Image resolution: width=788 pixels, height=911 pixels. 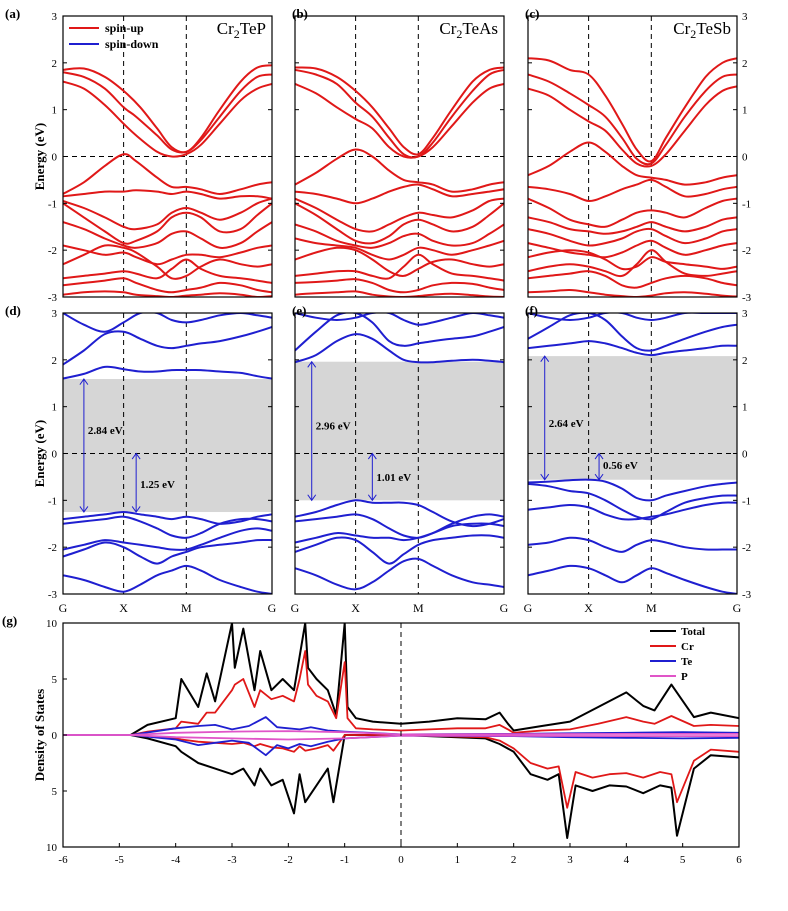 I want to click on panel-title: Cr2TeP, so click(x=241, y=30).